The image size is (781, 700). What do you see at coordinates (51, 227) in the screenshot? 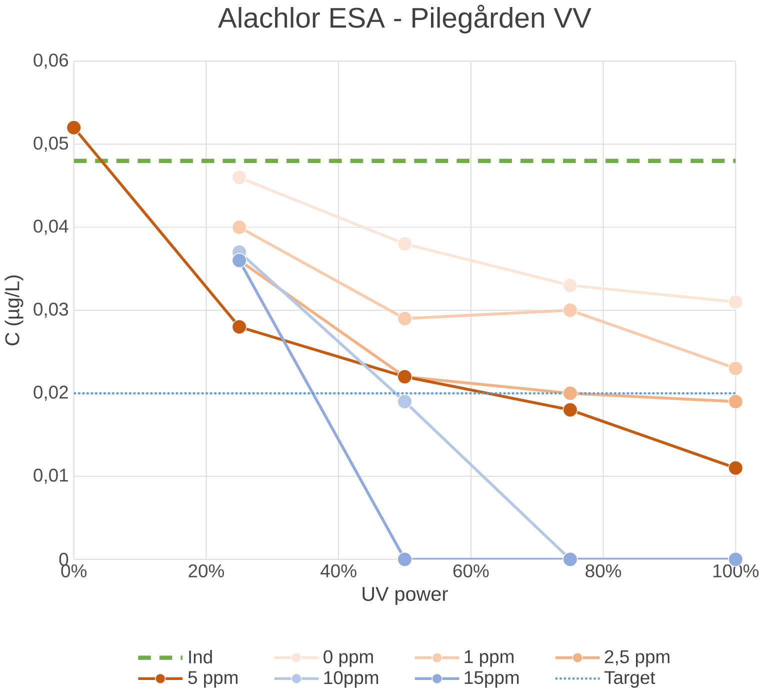
I see `y-tick-label: 0,04` at bounding box center [51, 227].